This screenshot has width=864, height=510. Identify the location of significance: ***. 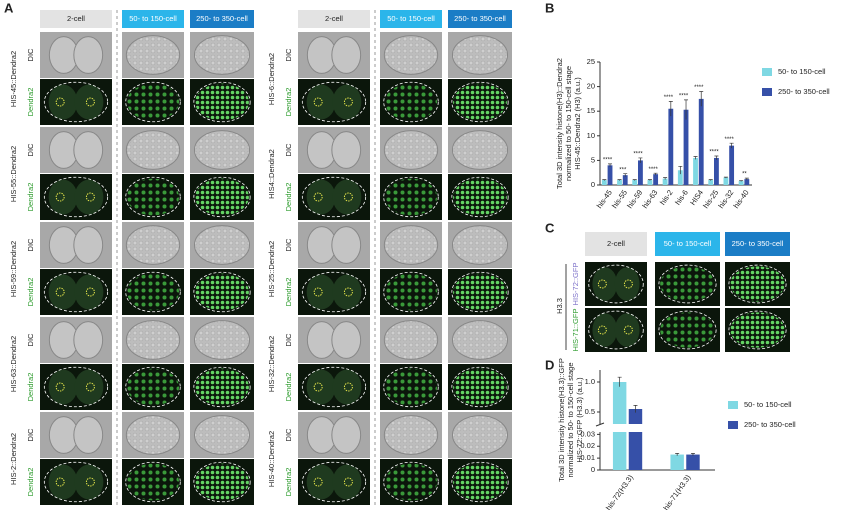
(623, 170).